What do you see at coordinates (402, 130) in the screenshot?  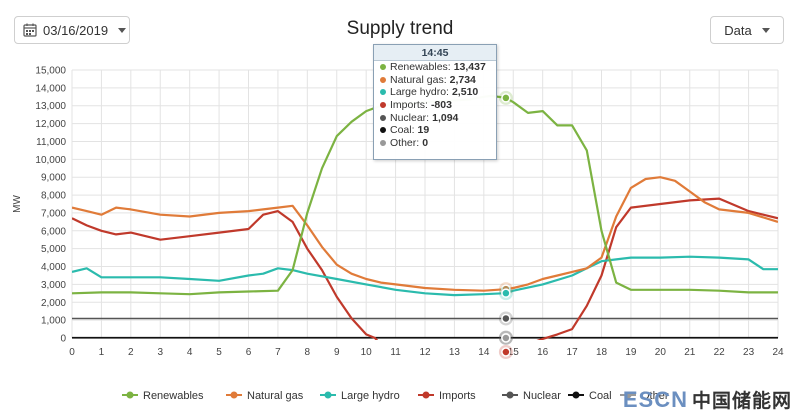 I see `tooltip-series-name: Coal:` at bounding box center [402, 130].